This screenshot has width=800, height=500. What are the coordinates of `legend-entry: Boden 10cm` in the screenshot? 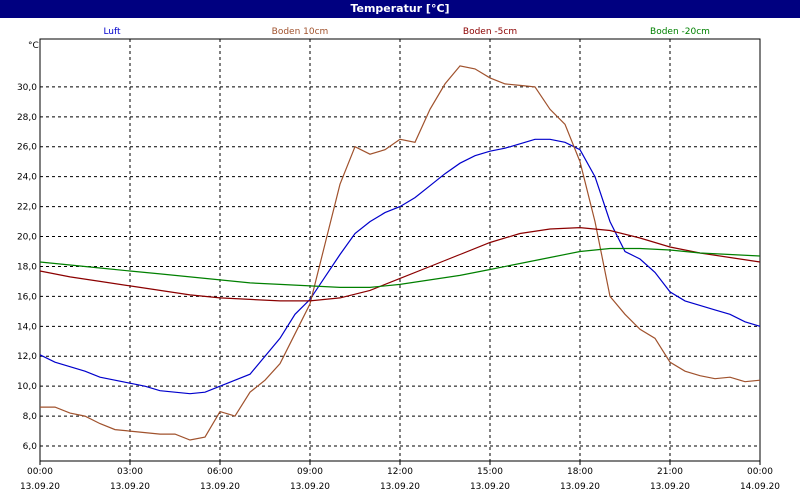 It's located at (300, 32).